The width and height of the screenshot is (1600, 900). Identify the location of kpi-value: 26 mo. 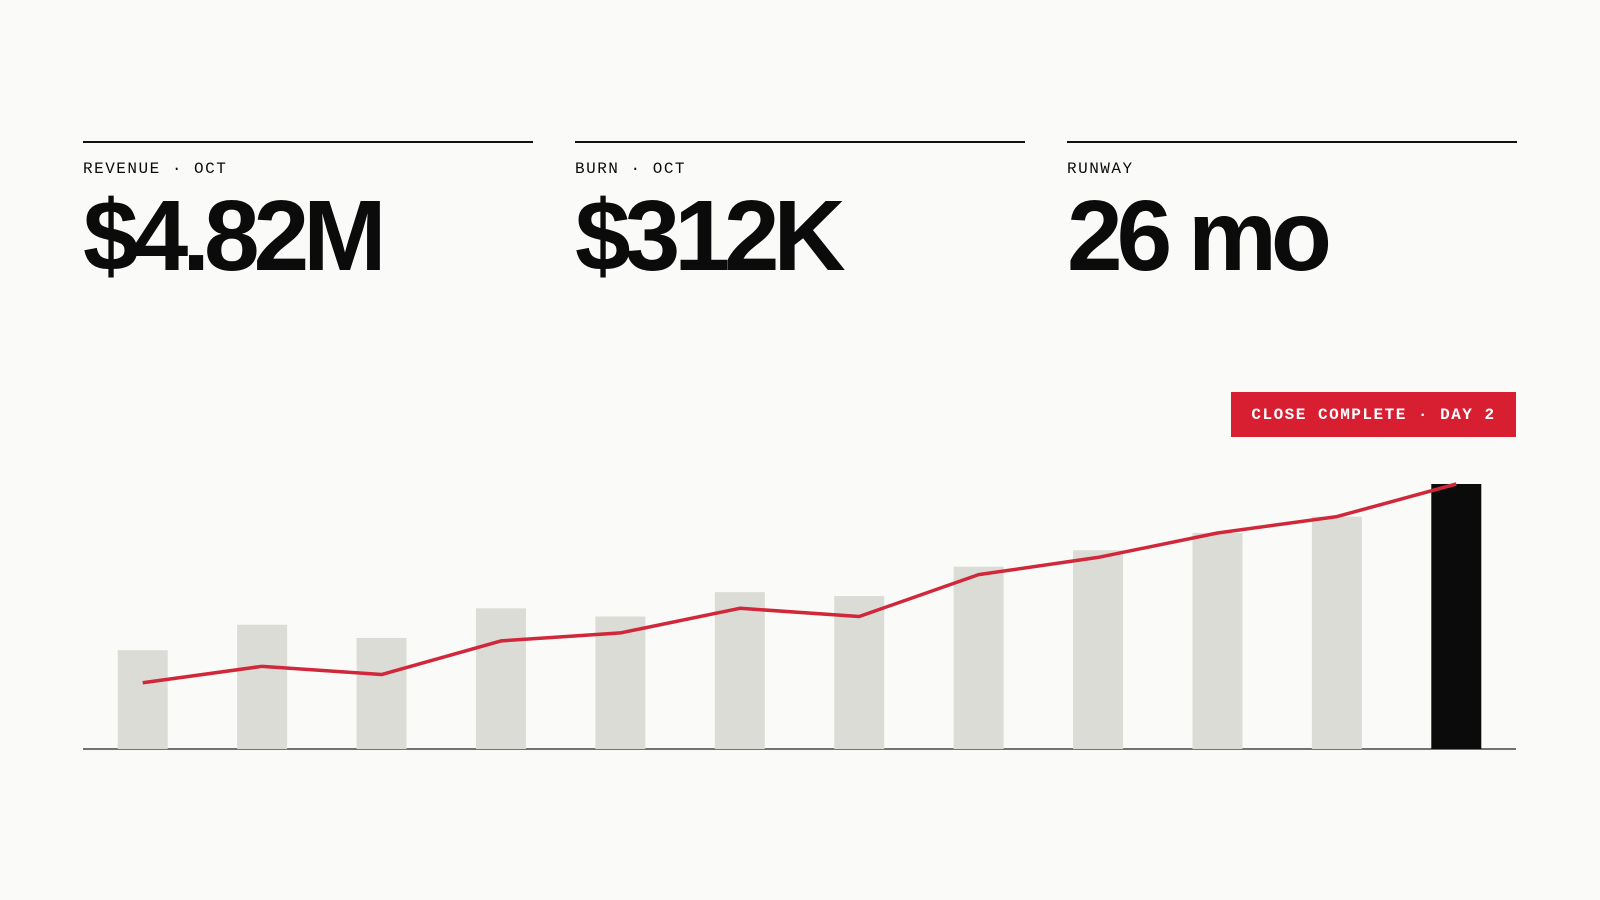
(1199, 236).